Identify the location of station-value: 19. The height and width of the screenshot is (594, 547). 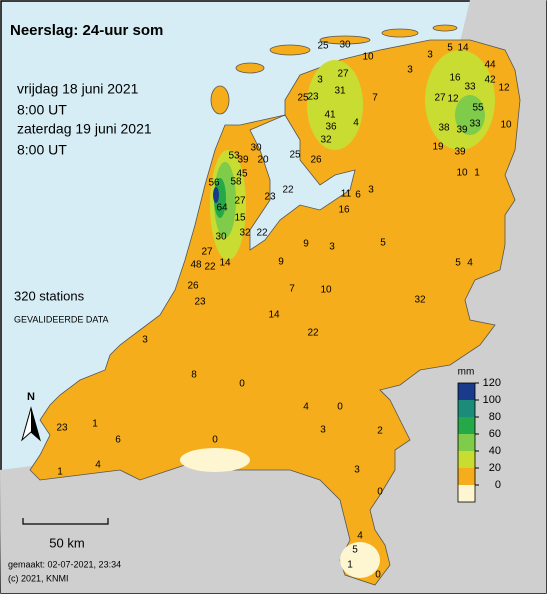
(438, 147).